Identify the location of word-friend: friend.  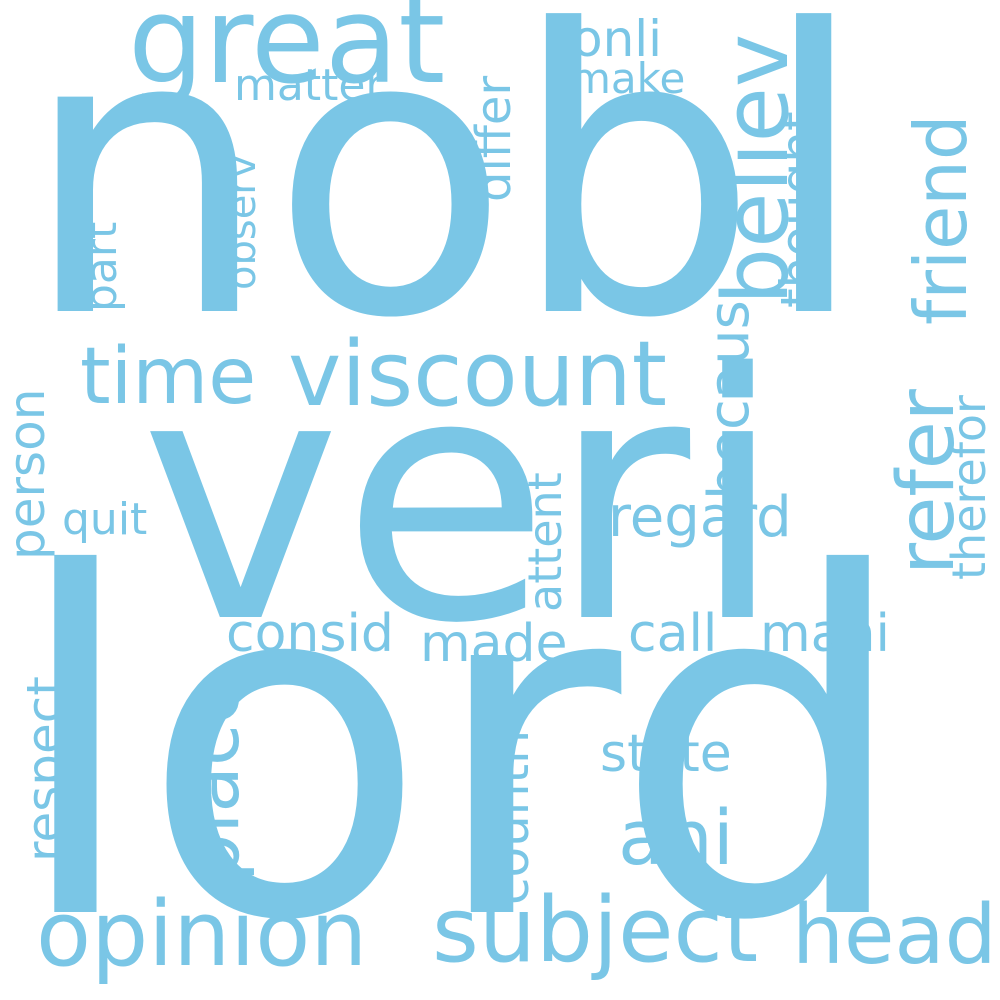
(941, 219).